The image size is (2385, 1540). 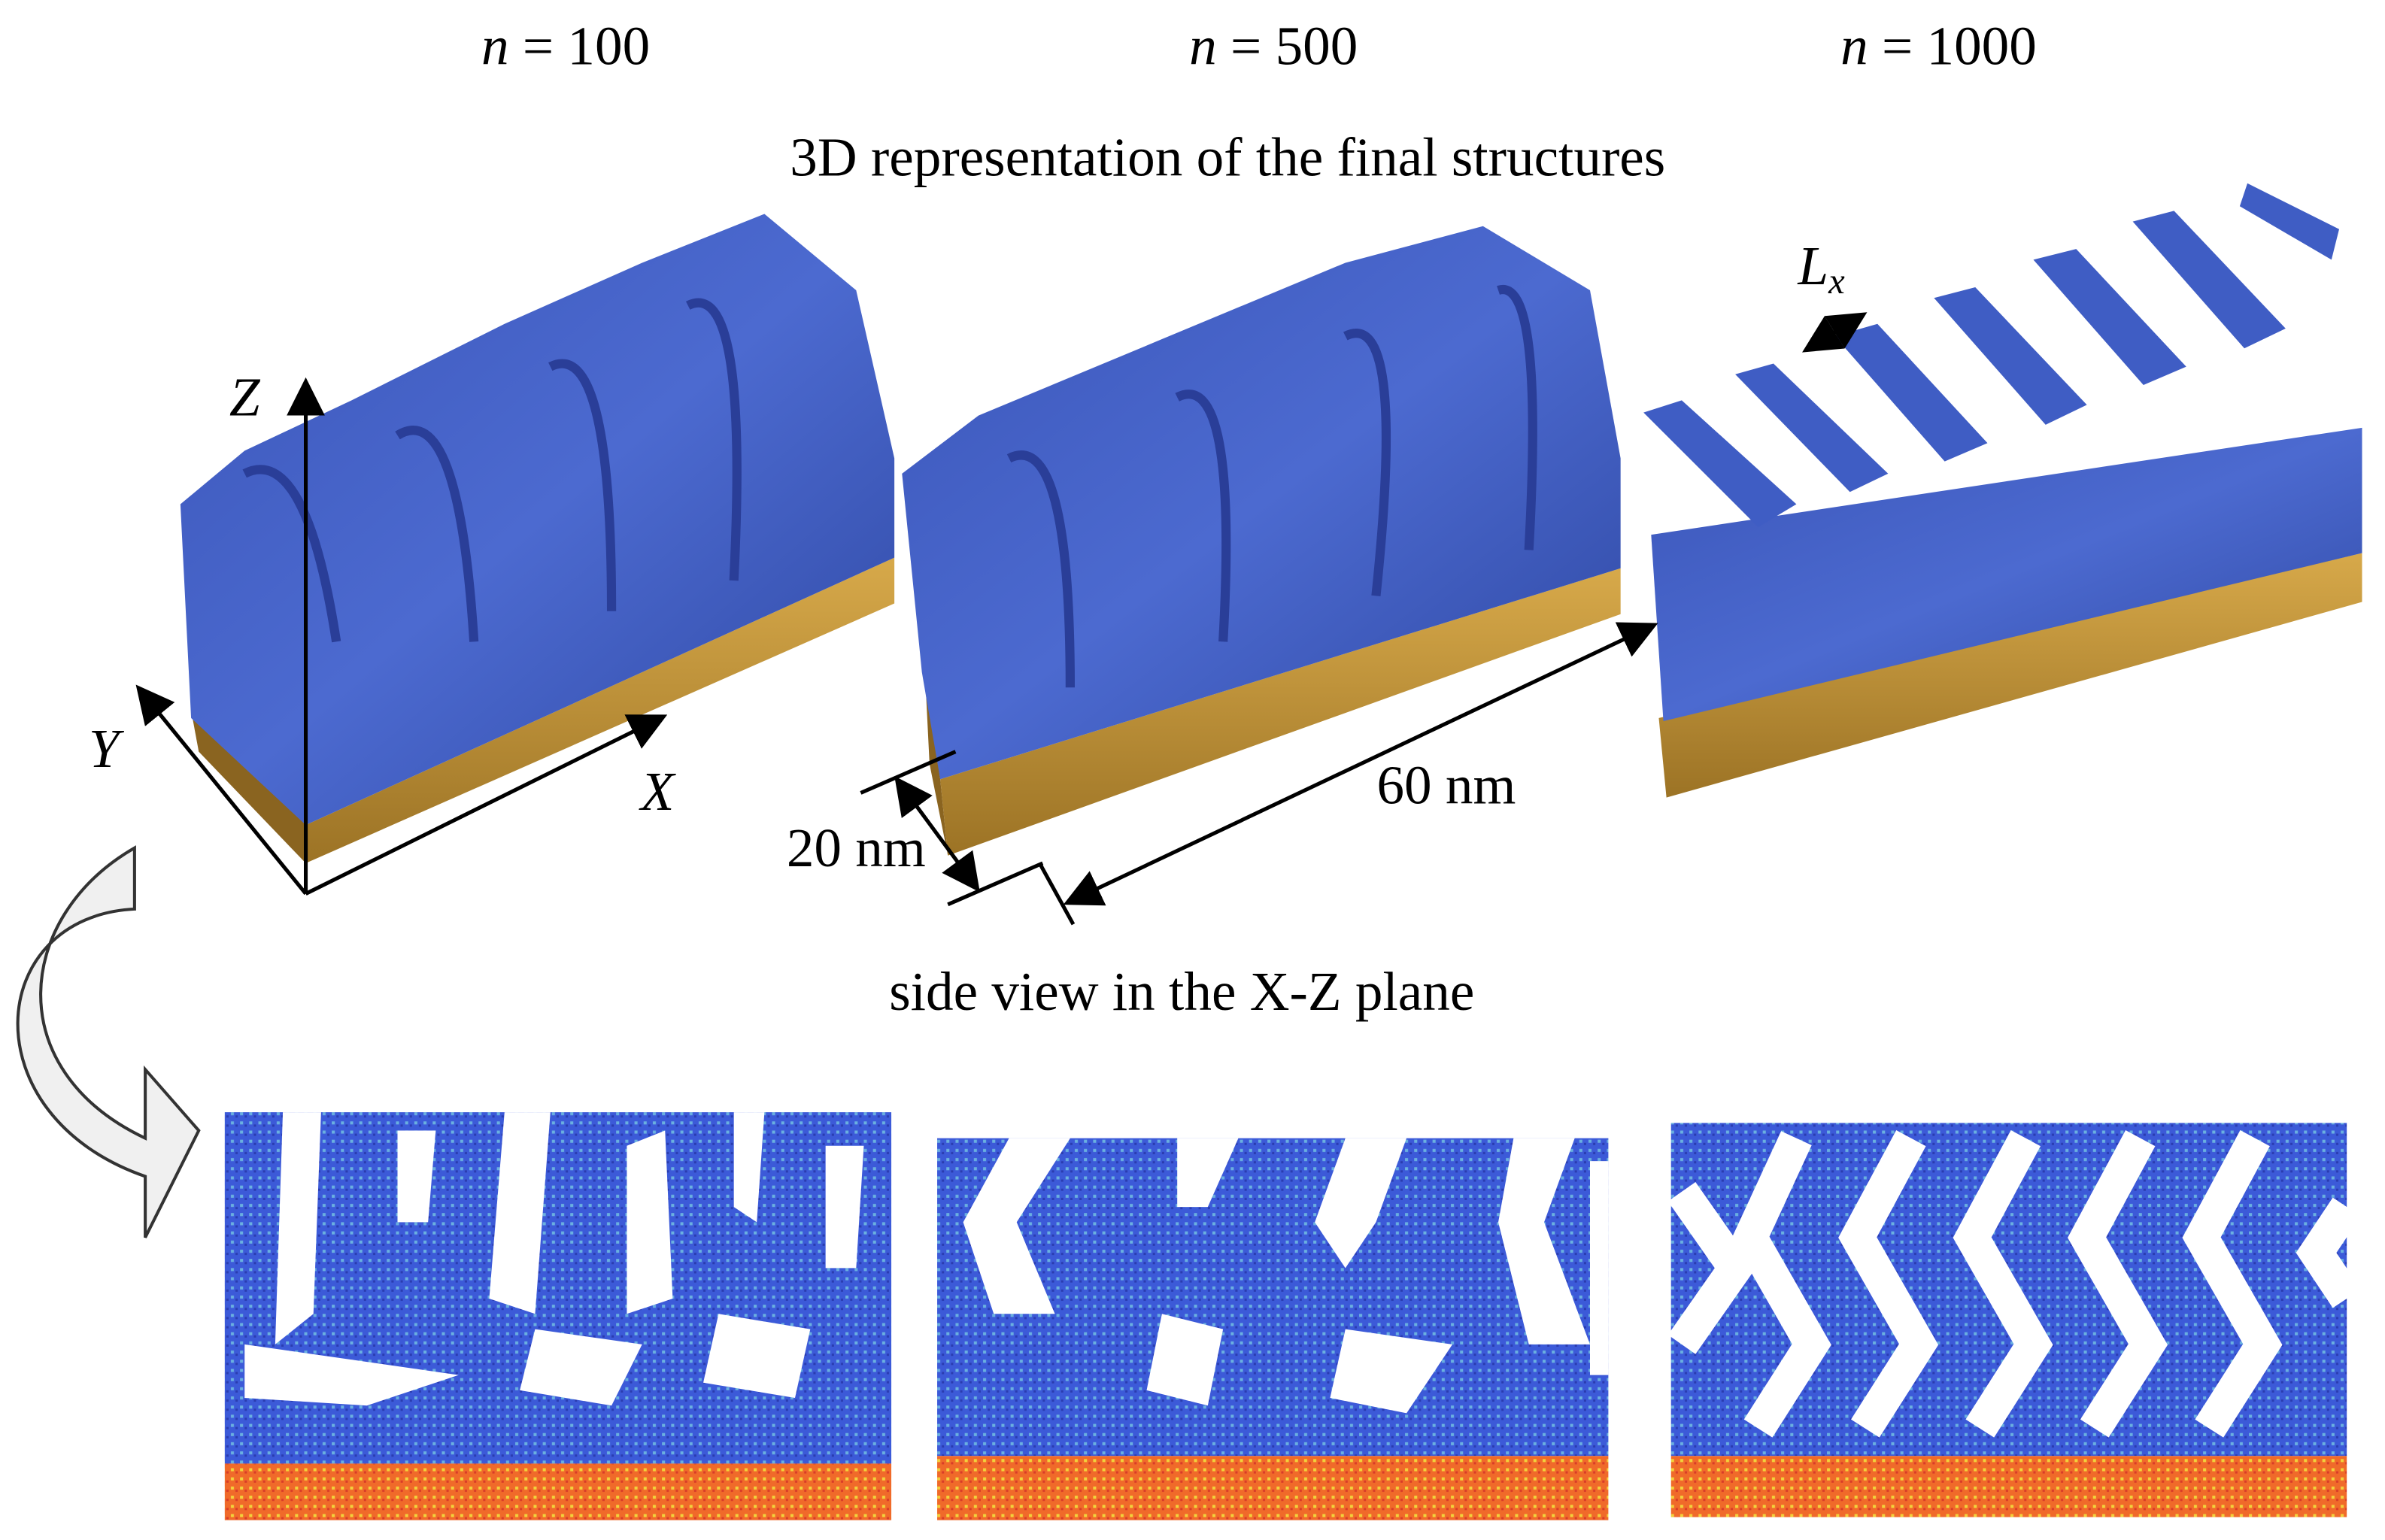 I want to click on panel-label: n = 500, so click(x=1273, y=45).